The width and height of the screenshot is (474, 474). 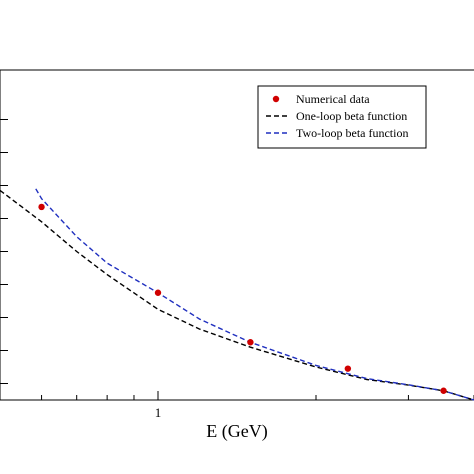 I want to click on legend-label: Numerical data, so click(x=333, y=99).